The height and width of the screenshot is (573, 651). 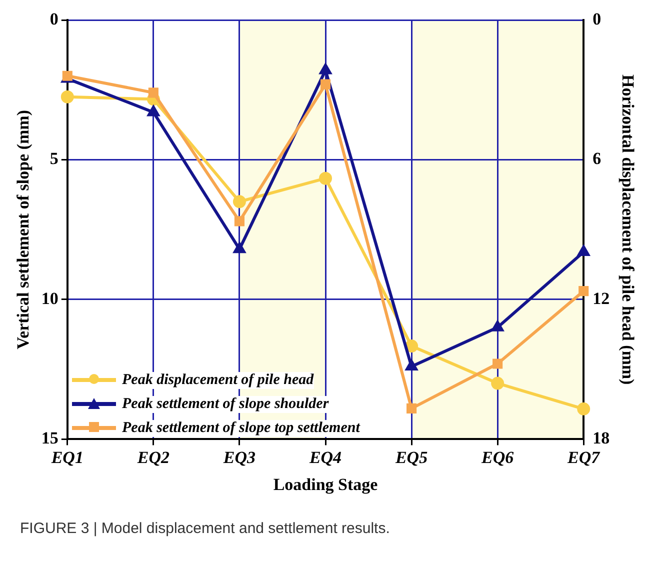 What do you see at coordinates (584, 457) in the screenshot?
I see `x-tick-label: EQ7` at bounding box center [584, 457].